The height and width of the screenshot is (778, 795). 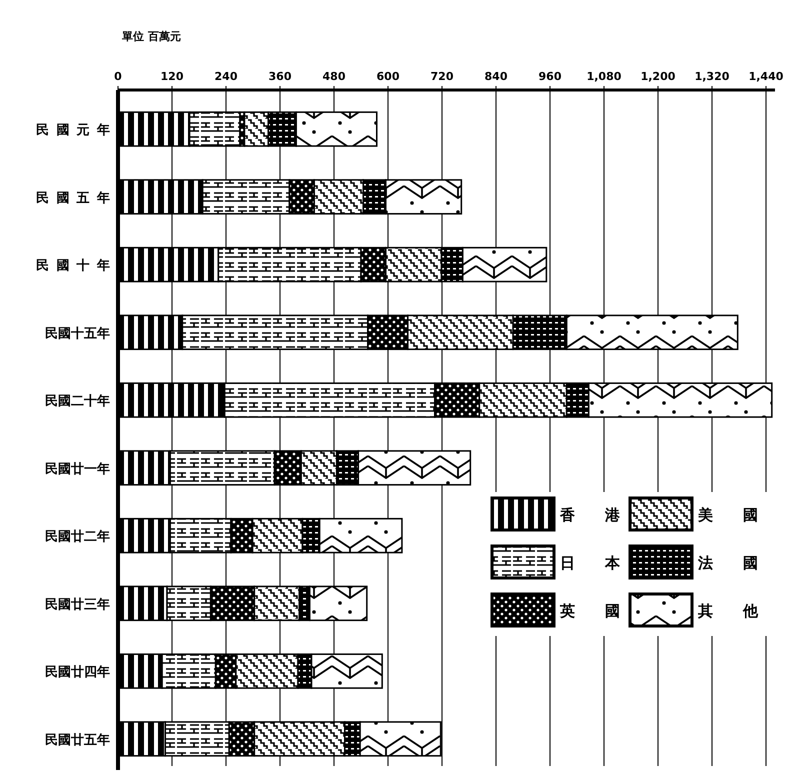 I want to click on y-tick-label: 民國廿三年, so click(x=77, y=604).